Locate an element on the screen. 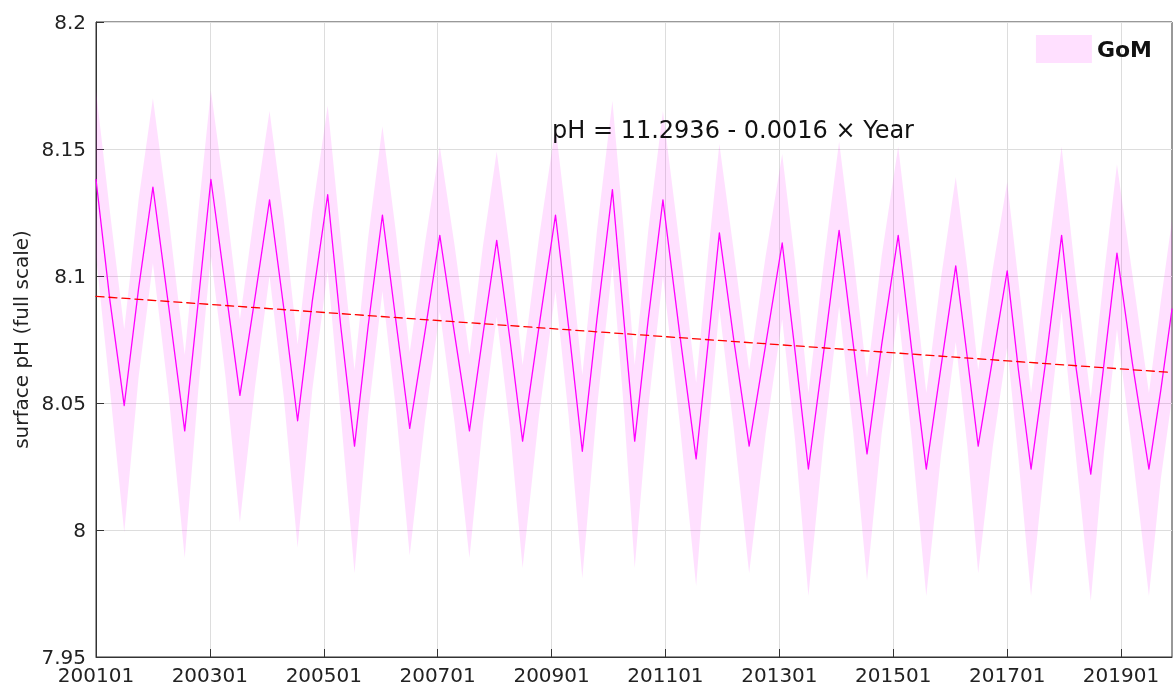 The height and width of the screenshot is (696, 1173). annotation: pH = 11.2936 - 0.0016 × Year is located at coordinates (733, 130).